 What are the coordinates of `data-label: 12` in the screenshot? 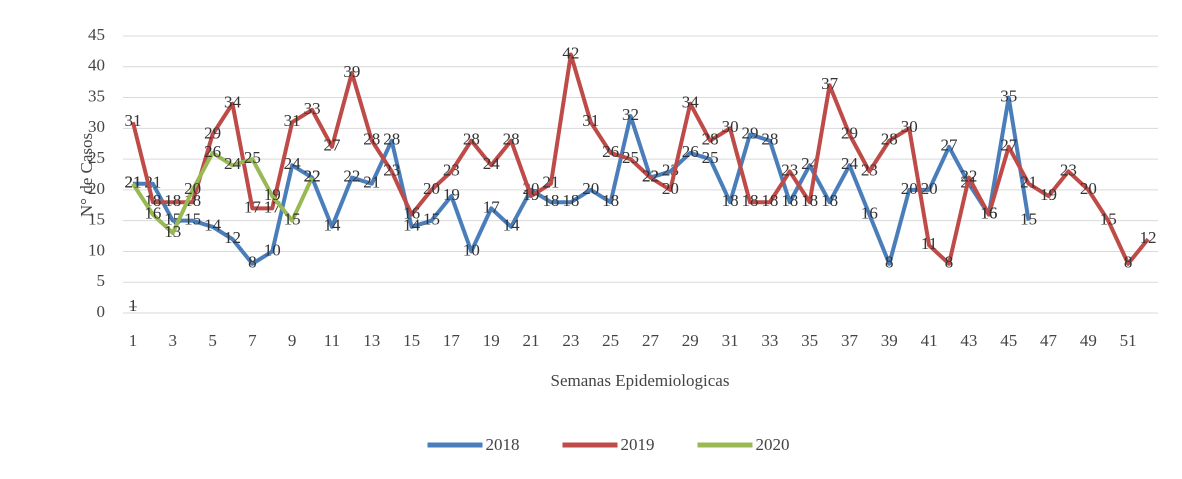 It's located at (1148, 237).